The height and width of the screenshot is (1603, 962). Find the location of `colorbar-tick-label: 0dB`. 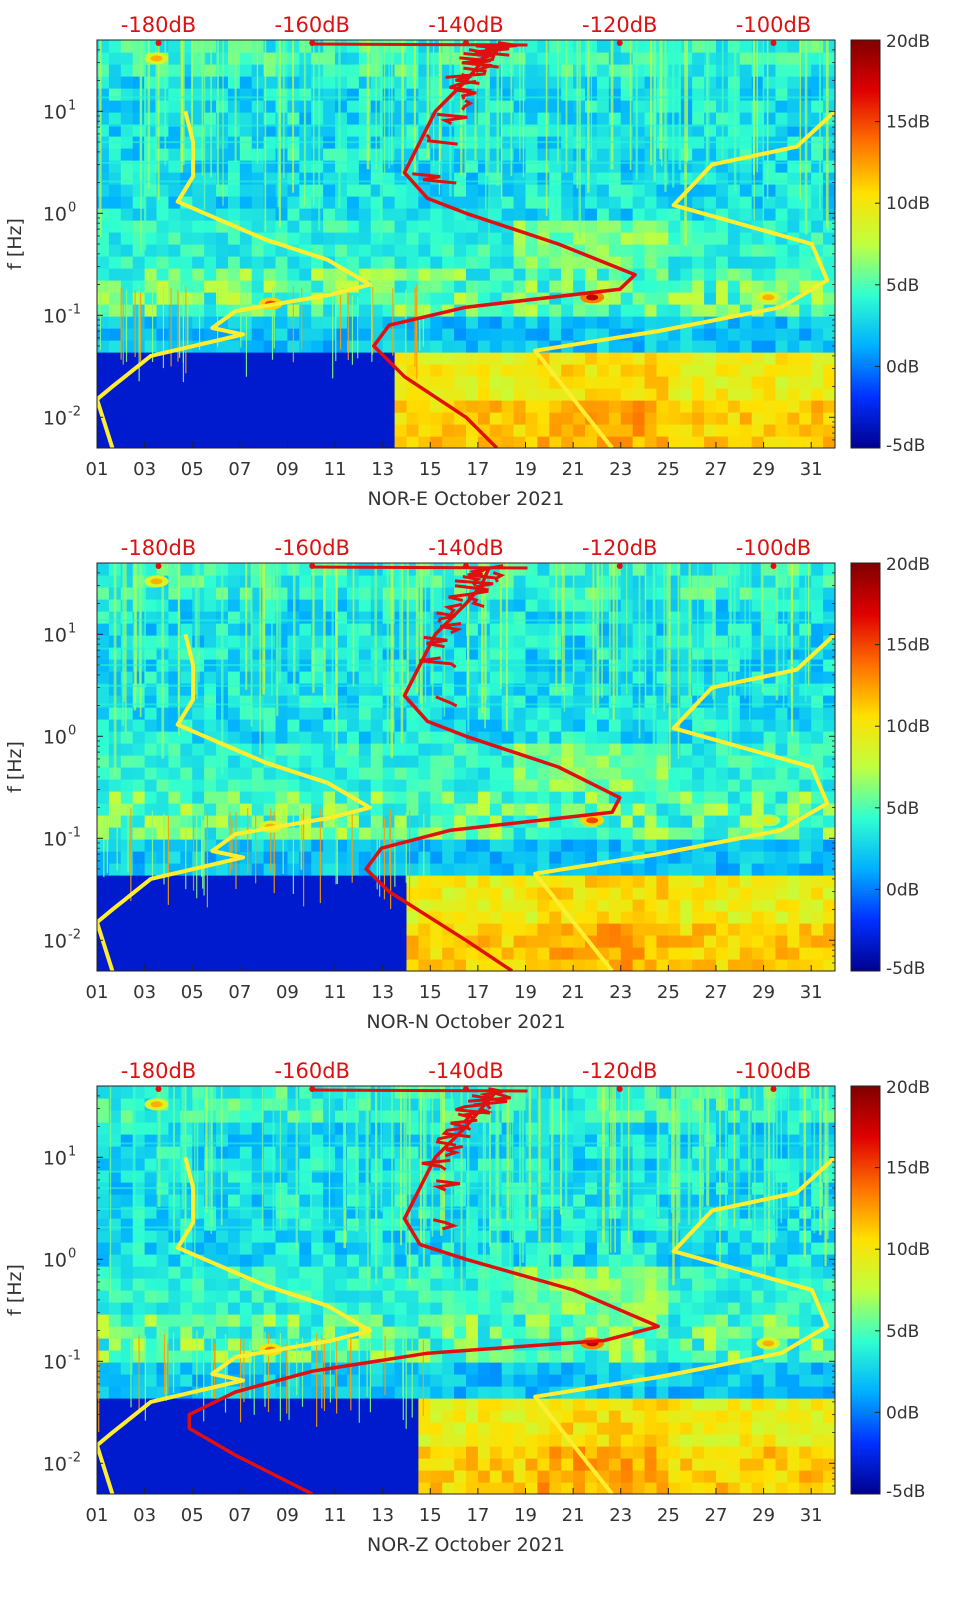

colorbar-tick-label: 0dB is located at coordinates (902, 1413).